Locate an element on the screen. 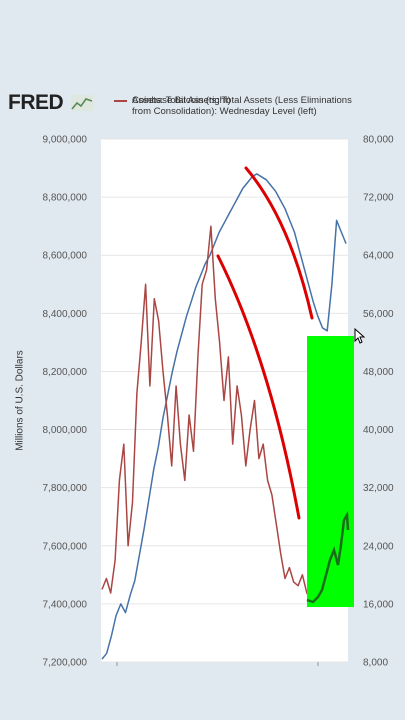 Image resolution: width=405 pixels, height=720 pixels. fred-logo: FRED is located at coordinates (50, 103).